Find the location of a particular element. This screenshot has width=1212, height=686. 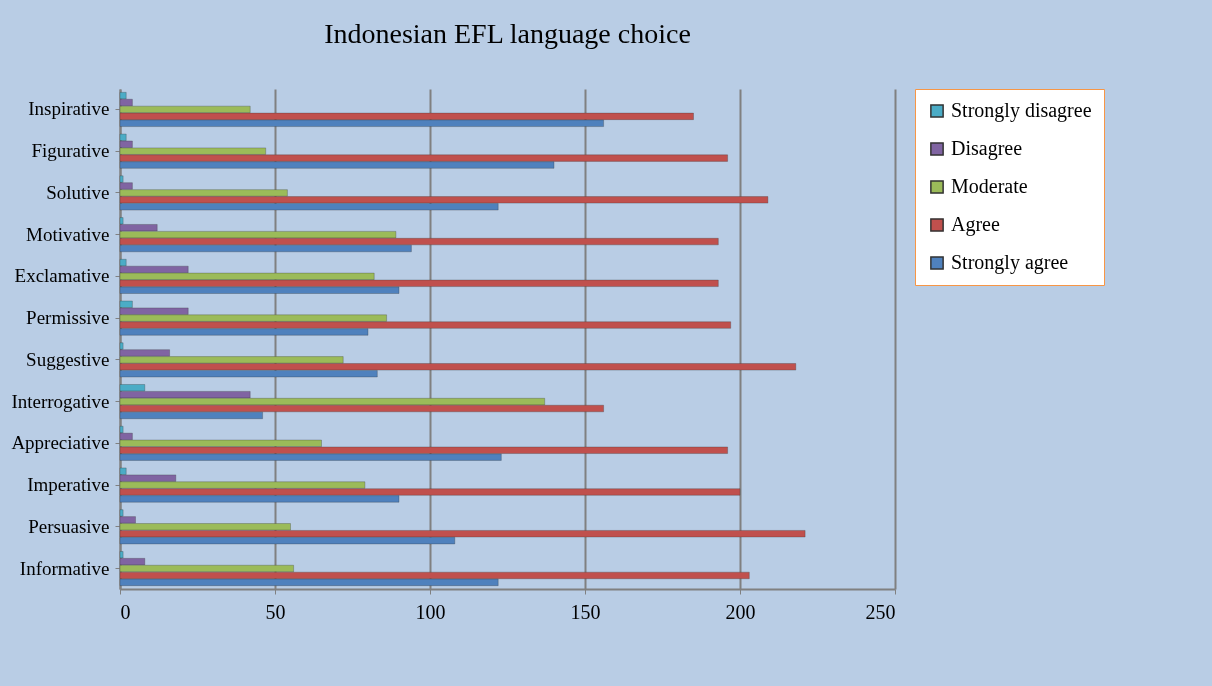

y-tick-label: Imperative is located at coordinates (68, 485).